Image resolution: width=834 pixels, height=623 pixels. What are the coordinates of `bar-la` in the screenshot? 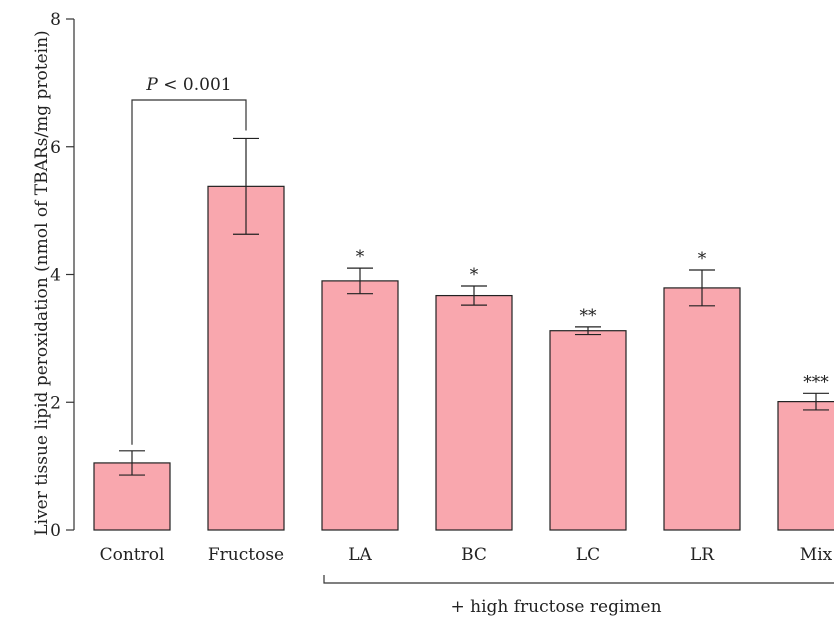 It's located at (360, 405).